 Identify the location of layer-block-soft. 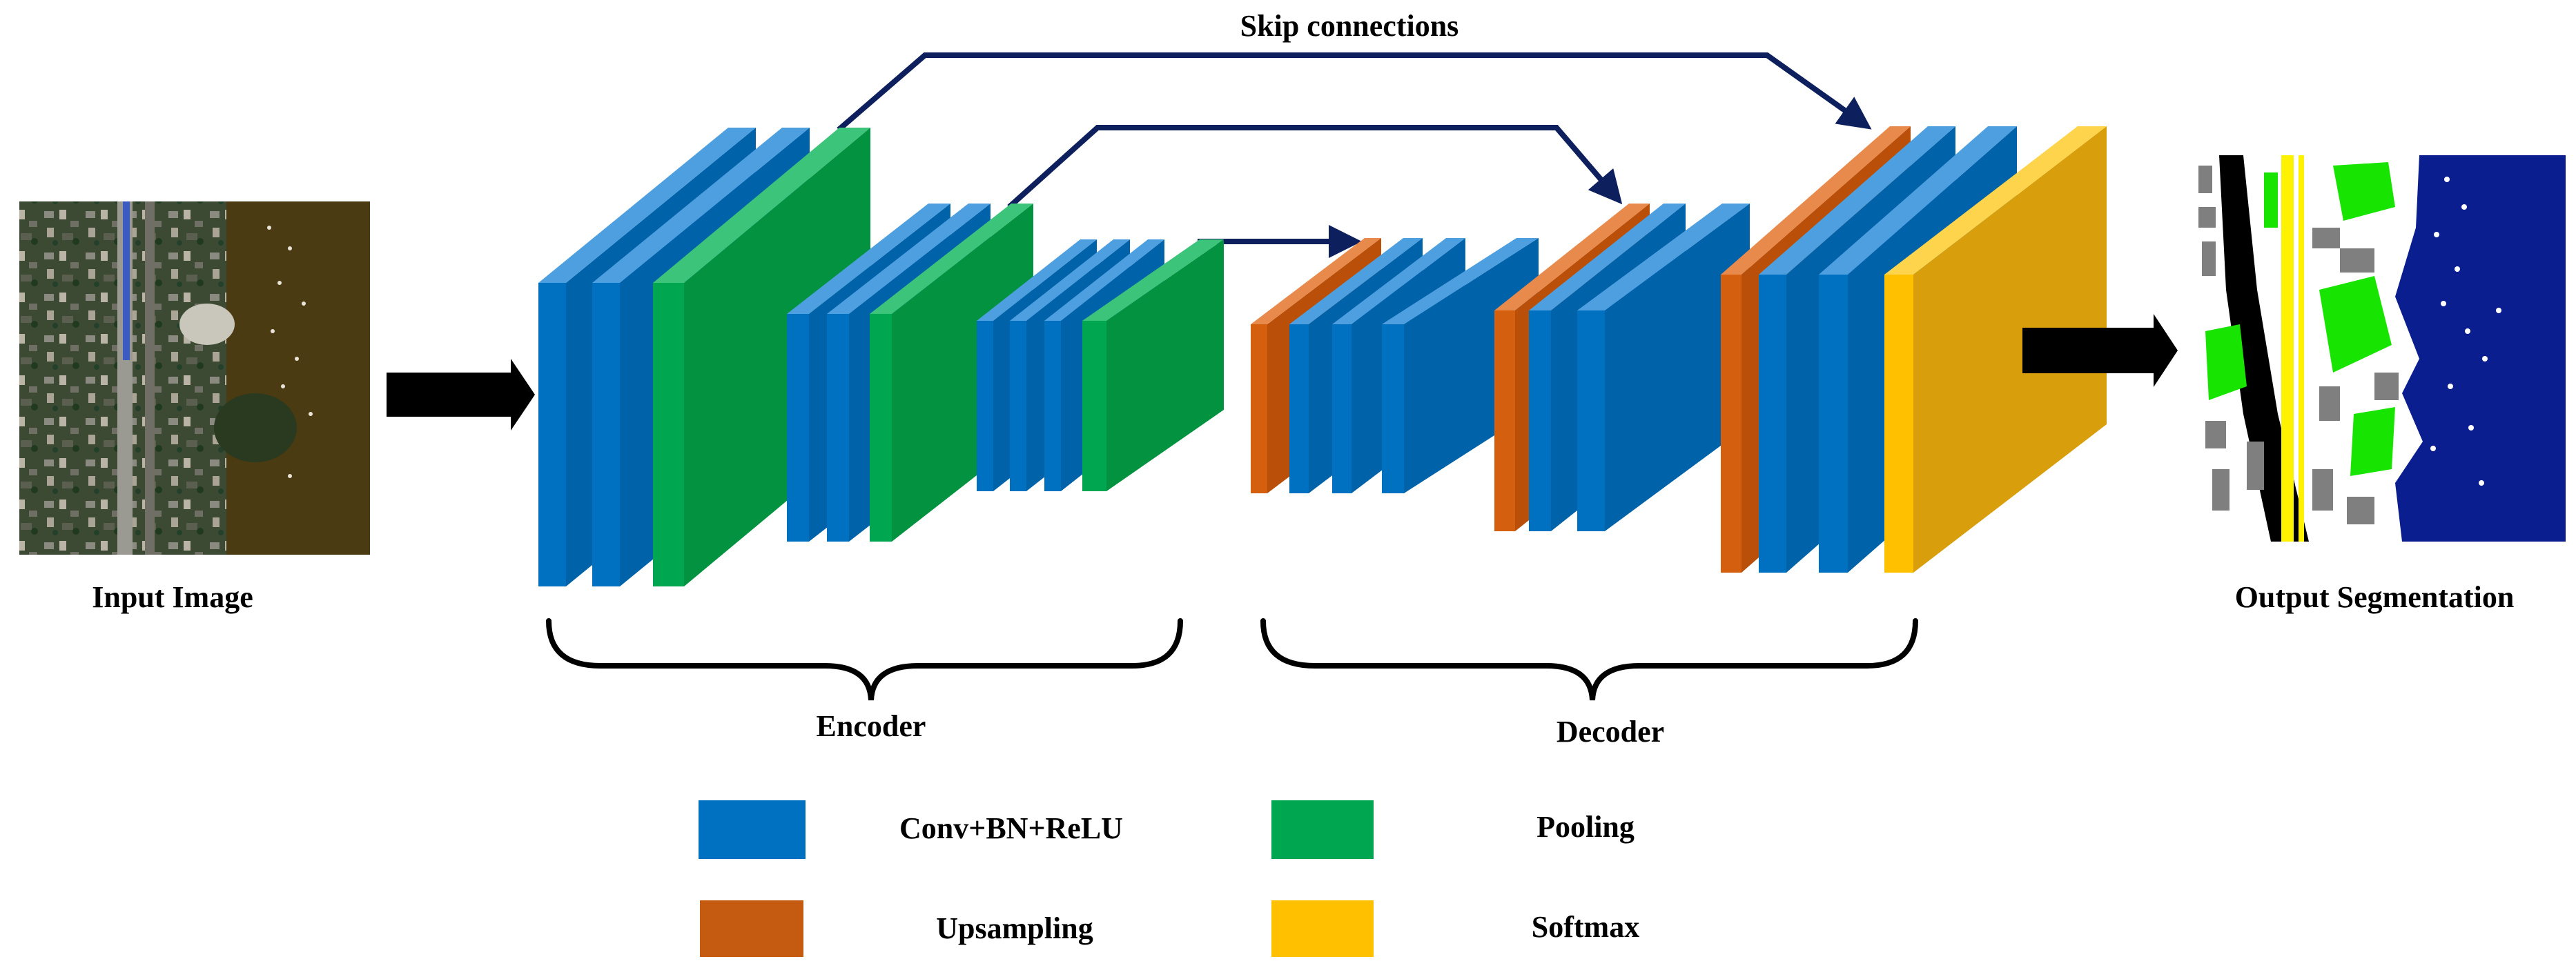
(1995, 349).